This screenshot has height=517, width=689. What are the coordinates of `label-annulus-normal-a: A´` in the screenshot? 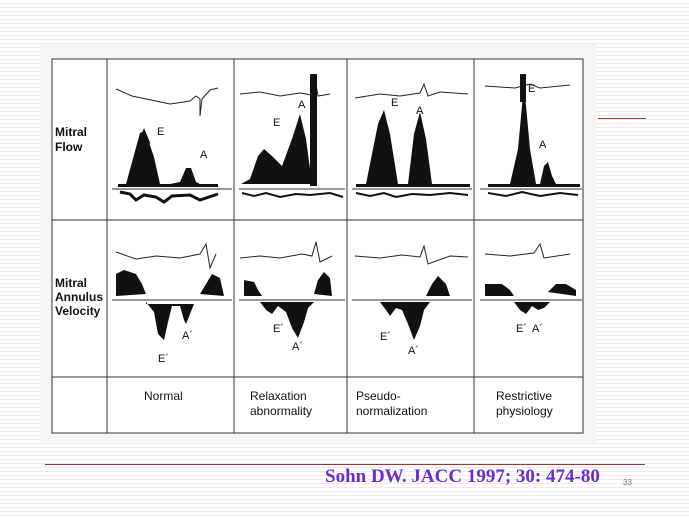 It's located at (187, 336).